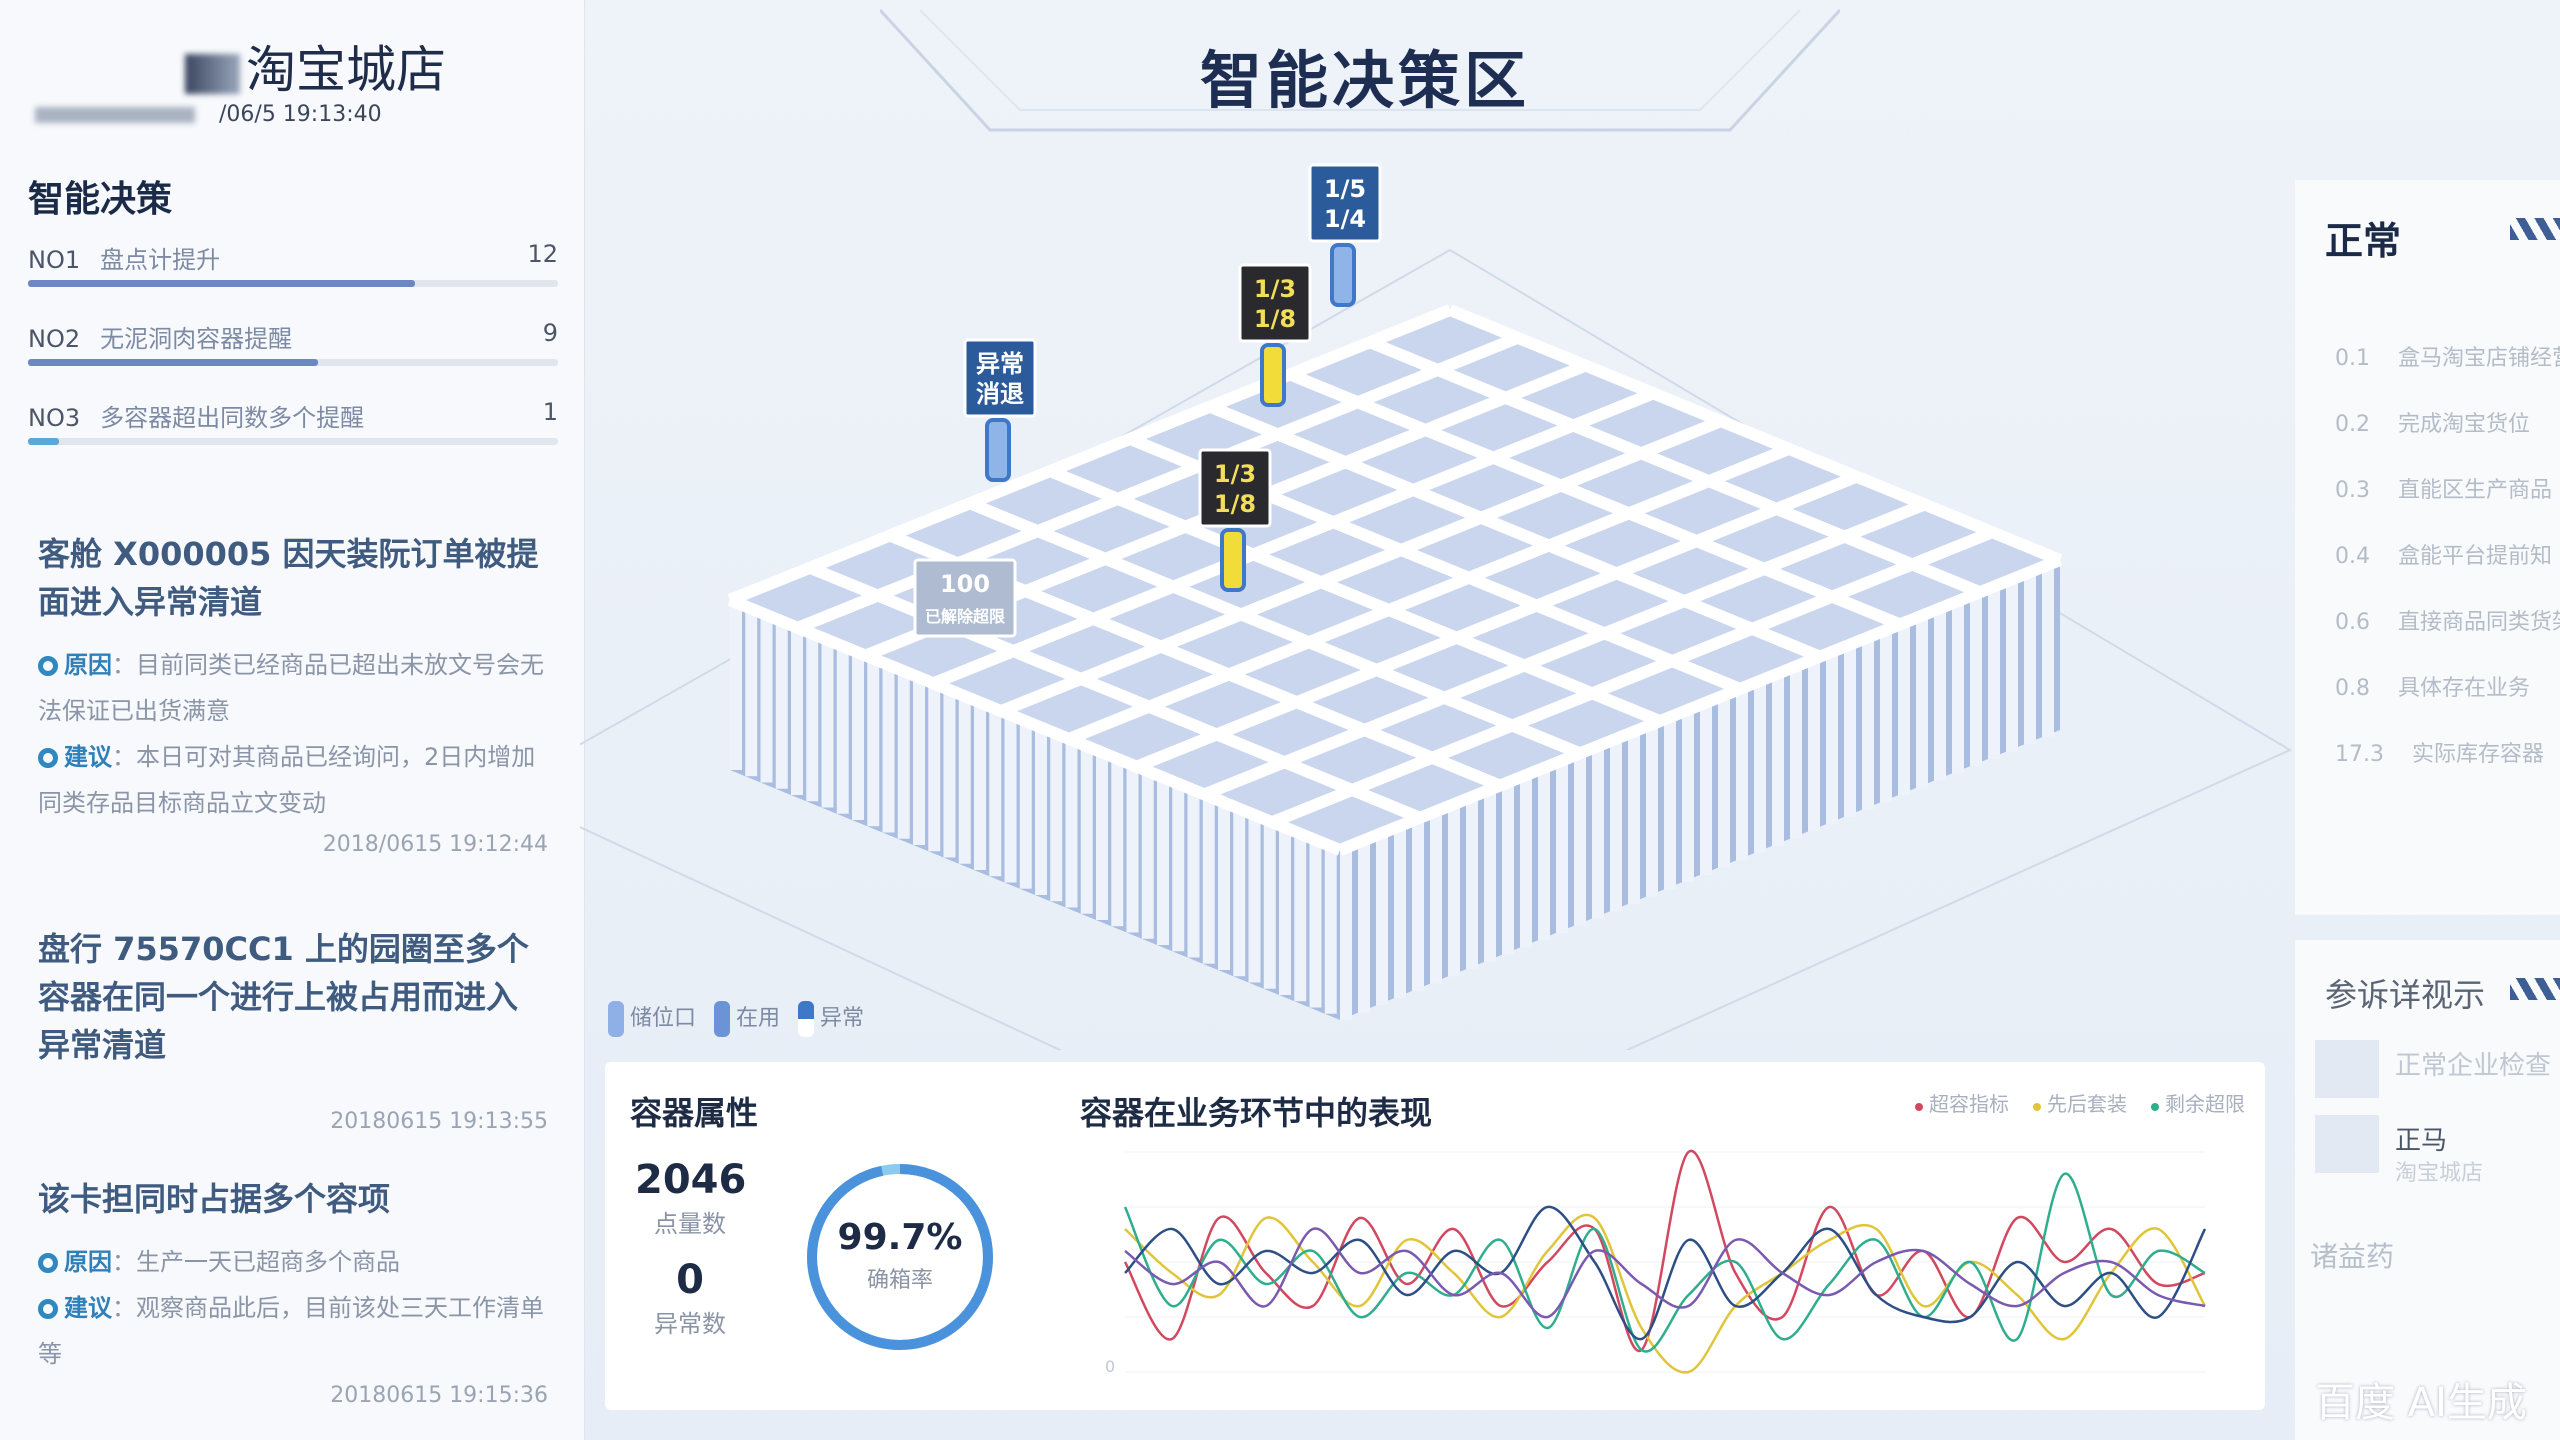 The width and height of the screenshot is (2560, 1440). I want to click on decision-item: NO3 多容器超出同数多个提醒 1, so click(293, 421).